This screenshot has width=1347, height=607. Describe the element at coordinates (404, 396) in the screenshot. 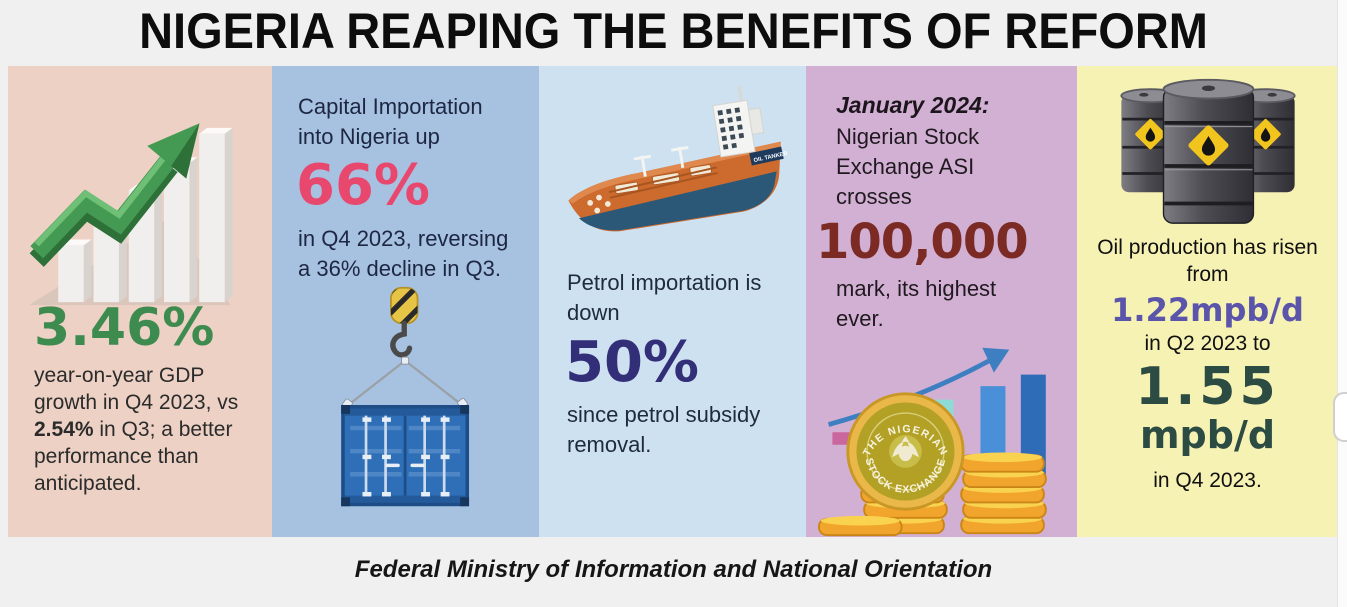

I see `crane-container-icon` at that location.